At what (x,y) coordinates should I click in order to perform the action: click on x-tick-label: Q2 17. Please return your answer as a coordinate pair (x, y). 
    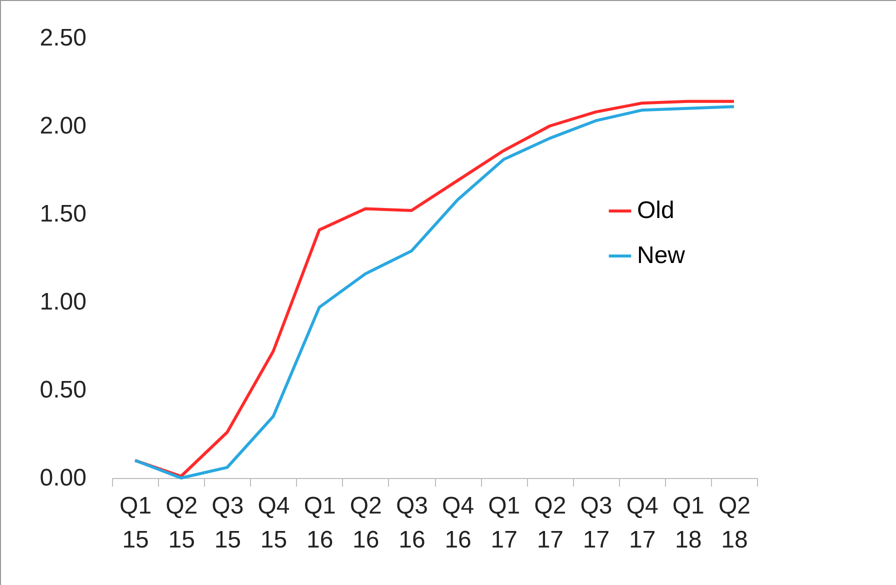
    Looking at the image, I should click on (550, 523).